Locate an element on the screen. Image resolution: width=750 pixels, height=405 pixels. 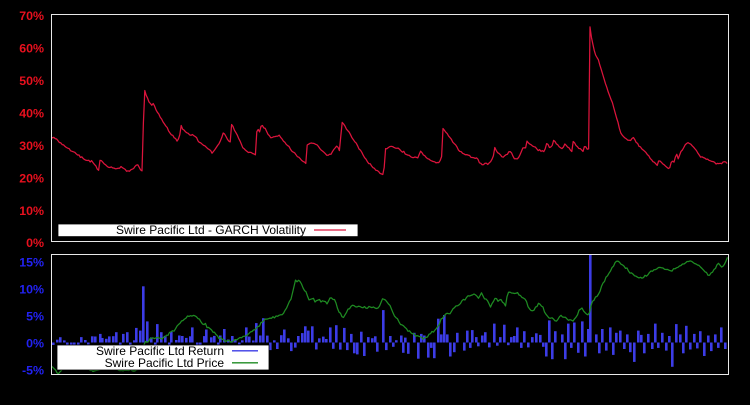
svg-text: 5% is located at coordinates (35, 316).